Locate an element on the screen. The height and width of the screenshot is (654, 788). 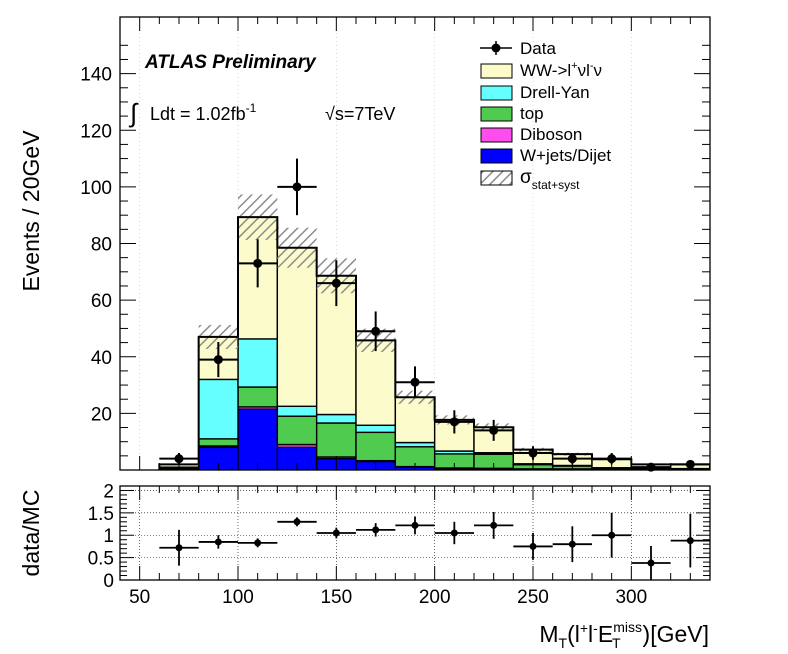
legend-ww-mid: νl is located at coordinates (584, 70).